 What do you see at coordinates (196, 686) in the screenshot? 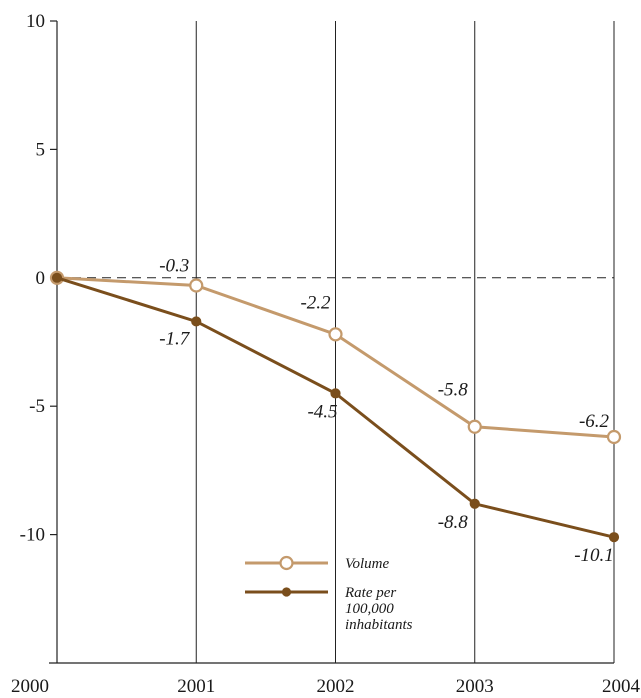
I see `x-tick-label: 2001` at bounding box center [196, 686].